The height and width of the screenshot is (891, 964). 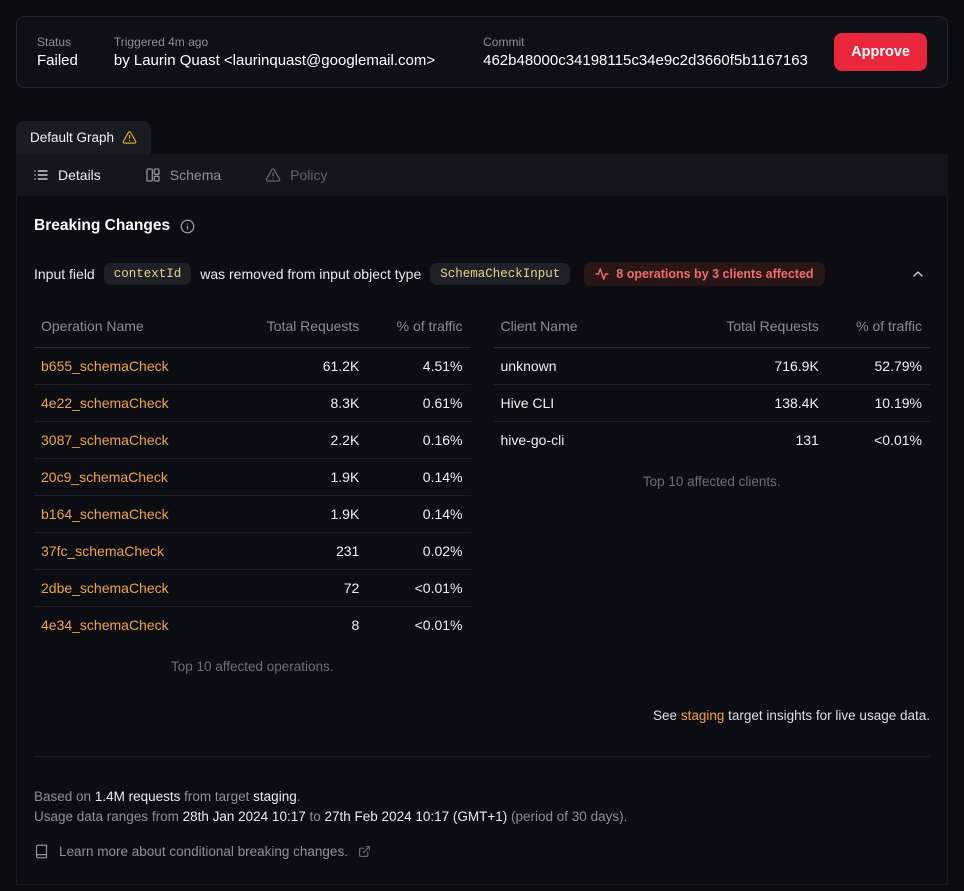 I want to click on change-text-before: Input field, so click(x=64, y=274).